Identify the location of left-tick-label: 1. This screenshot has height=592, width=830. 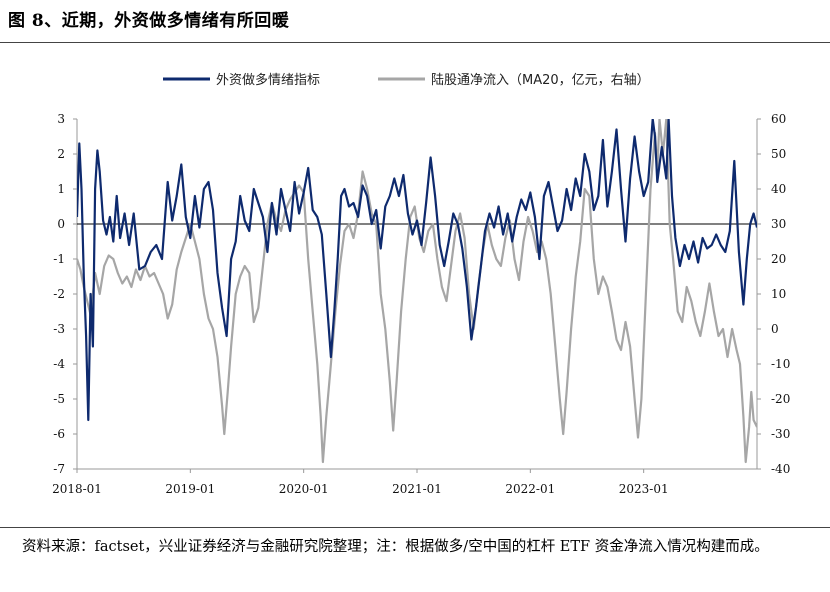
(61, 189).